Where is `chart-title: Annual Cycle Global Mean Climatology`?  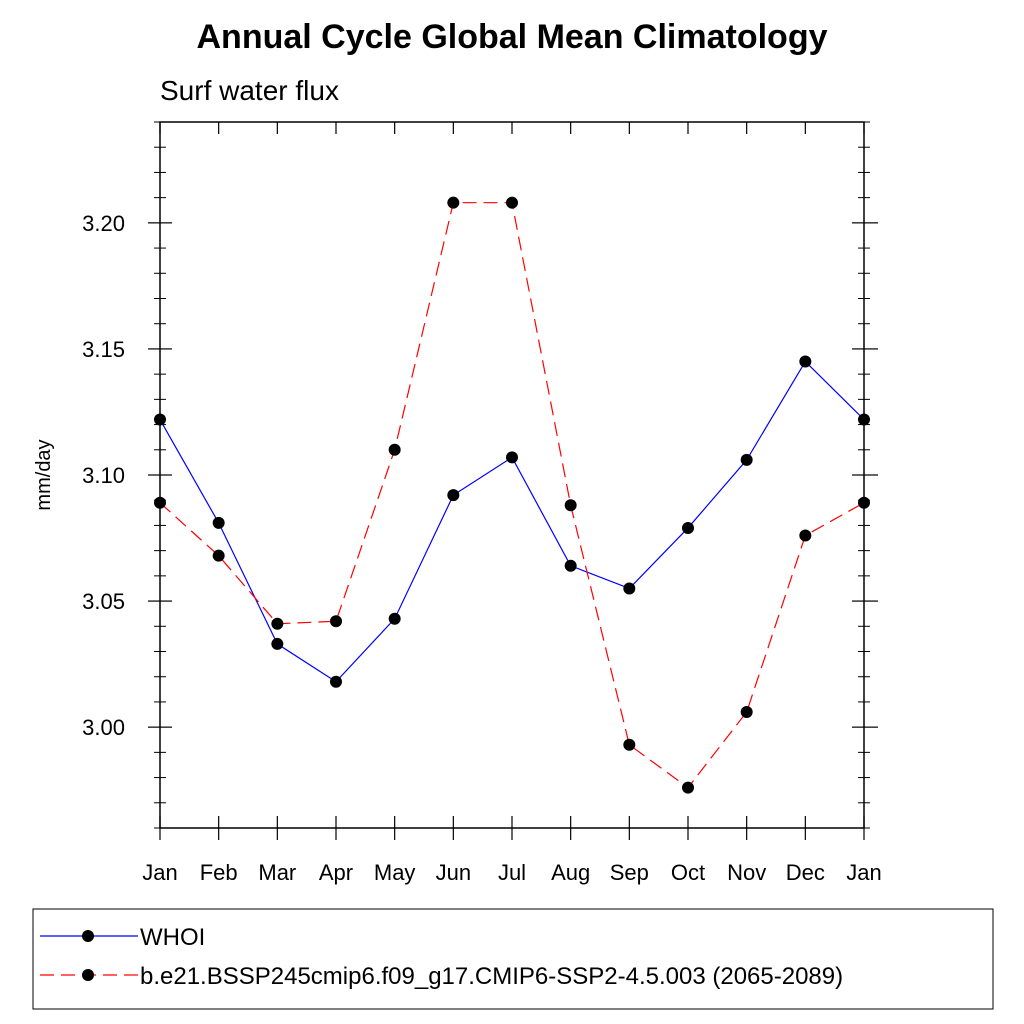
chart-title: Annual Cycle Global Mean Climatology is located at coordinates (512, 37).